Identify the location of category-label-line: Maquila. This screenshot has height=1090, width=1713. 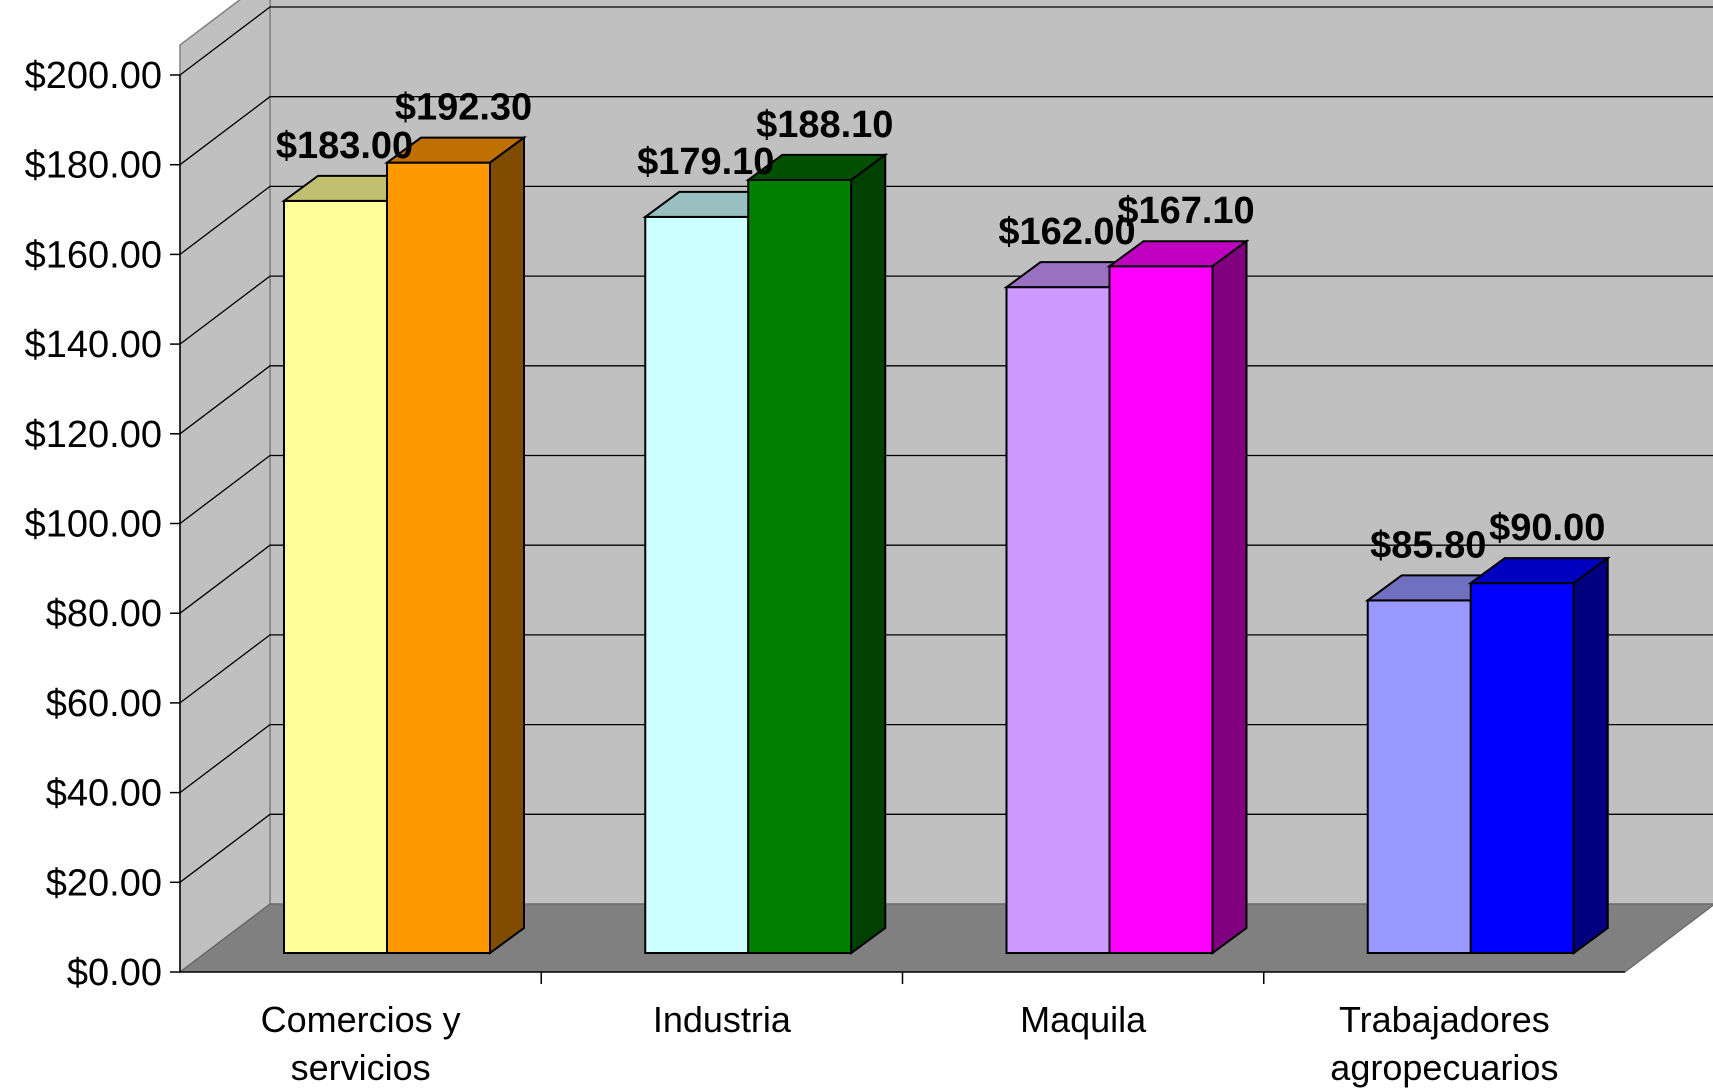
(1083, 1019).